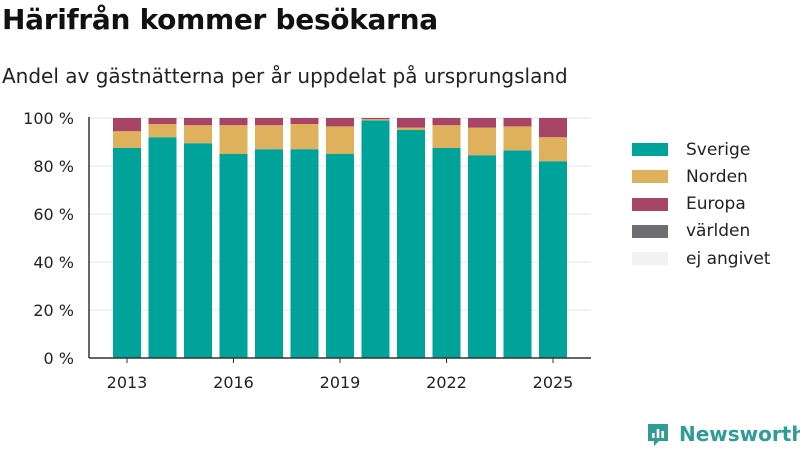 Image resolution: width=800 pixels, height=450 pixels. I want to click on chart-legend: Sverige Norden Europa världen ej angivet, so click(701, 204).